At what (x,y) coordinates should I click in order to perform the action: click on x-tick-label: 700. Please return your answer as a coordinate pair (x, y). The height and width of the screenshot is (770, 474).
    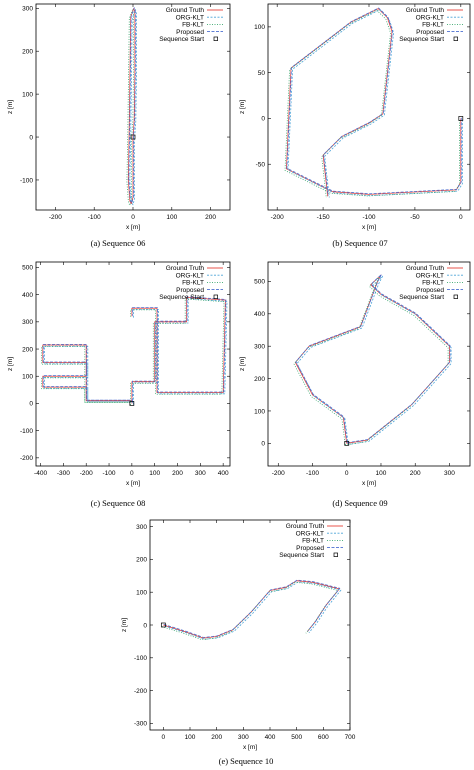
    Looking at the image, I should click on (350, 737).